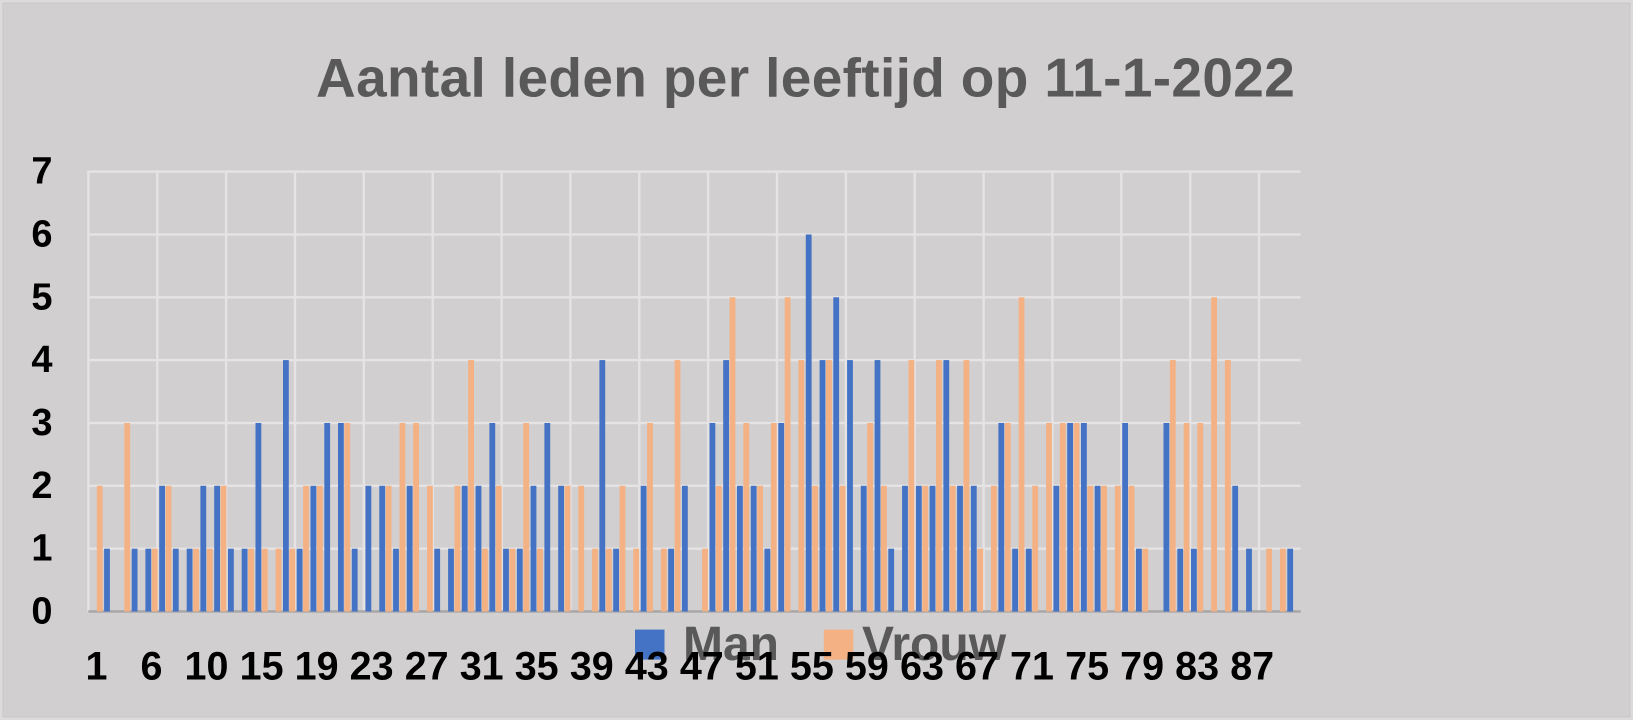 This screenshot has height=720, width=1633. What do you see at coordinates (41, 297) in the screenshot?
I see `svg-text: 5` at bounding box center [41, 297].